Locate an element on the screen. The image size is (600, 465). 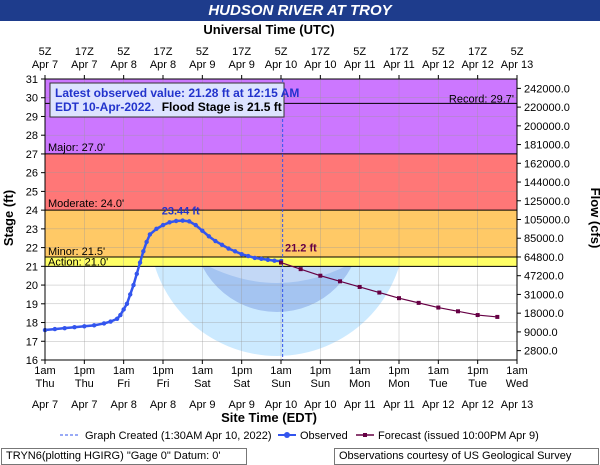
left-tick-label: 29 is located at coordinates (32, 117).